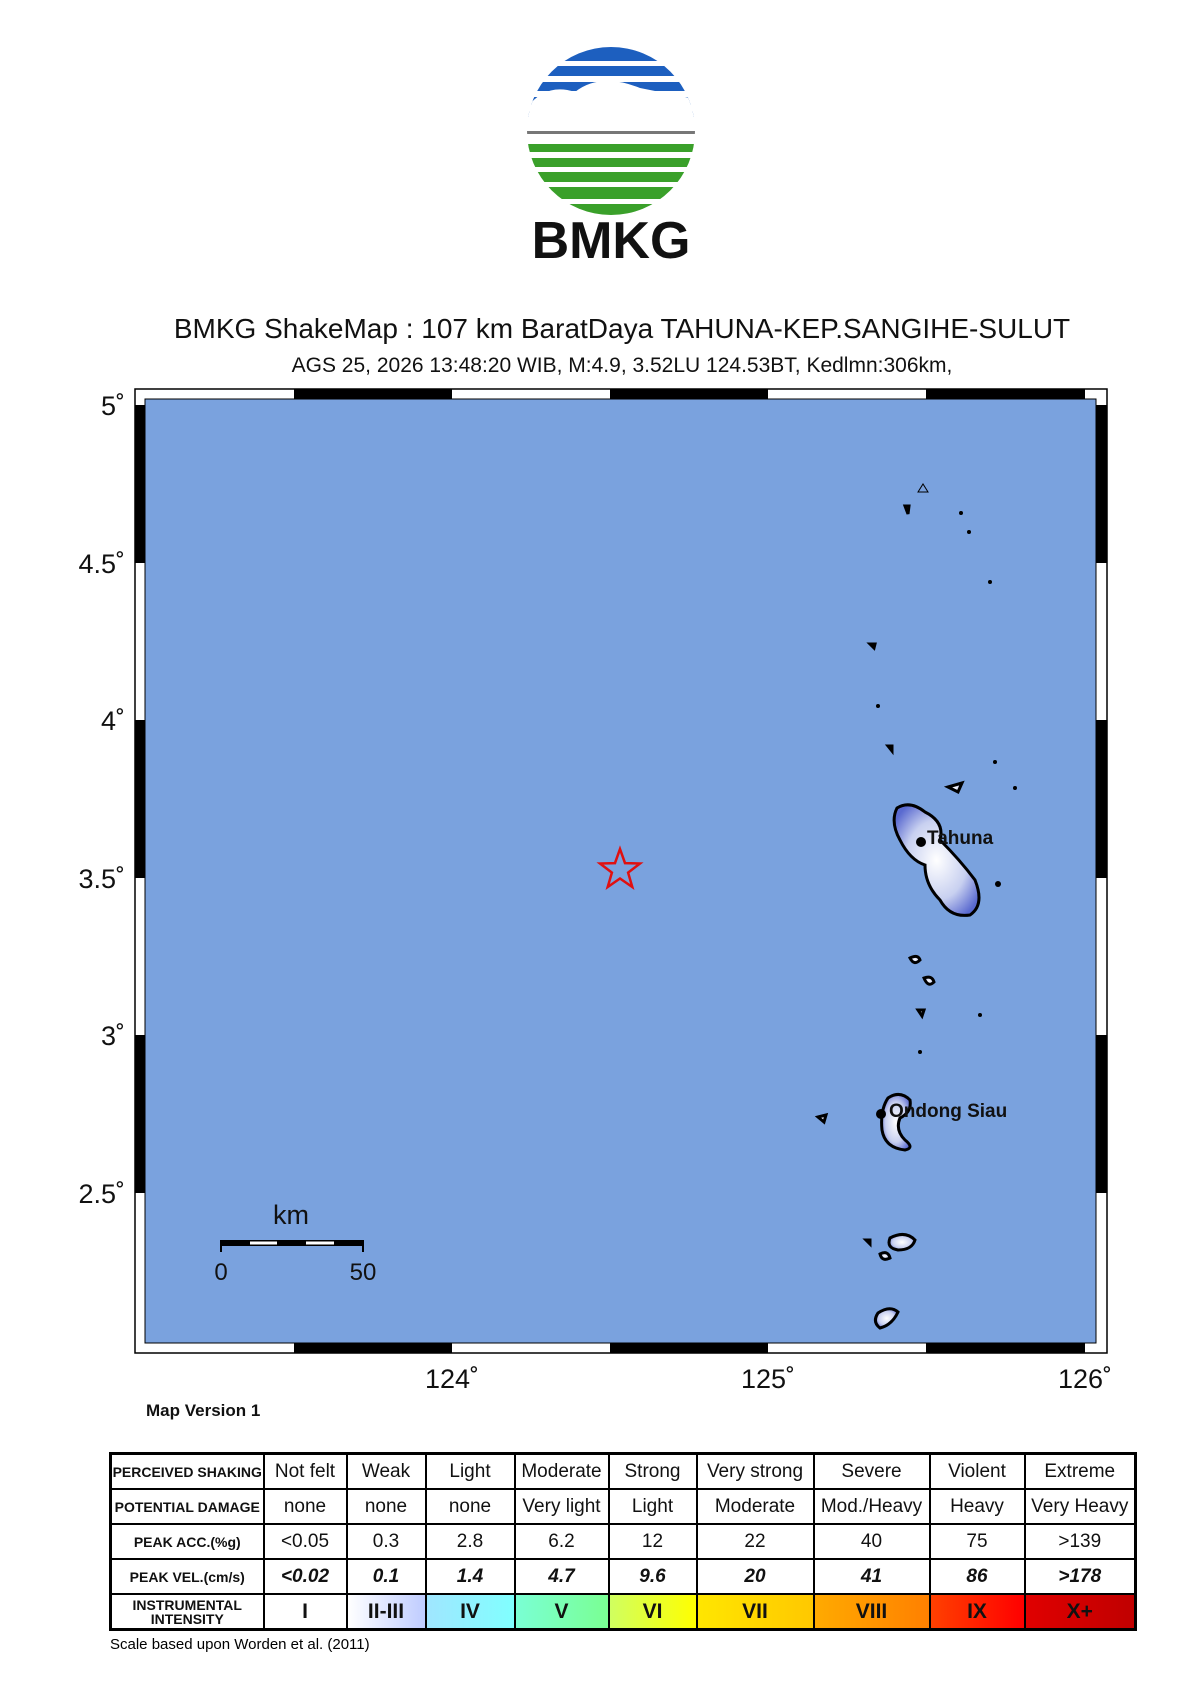 The height and width of the screenshot is (1698, 1200). I want to click on lon-label: 124˚, so click(452, 1379).